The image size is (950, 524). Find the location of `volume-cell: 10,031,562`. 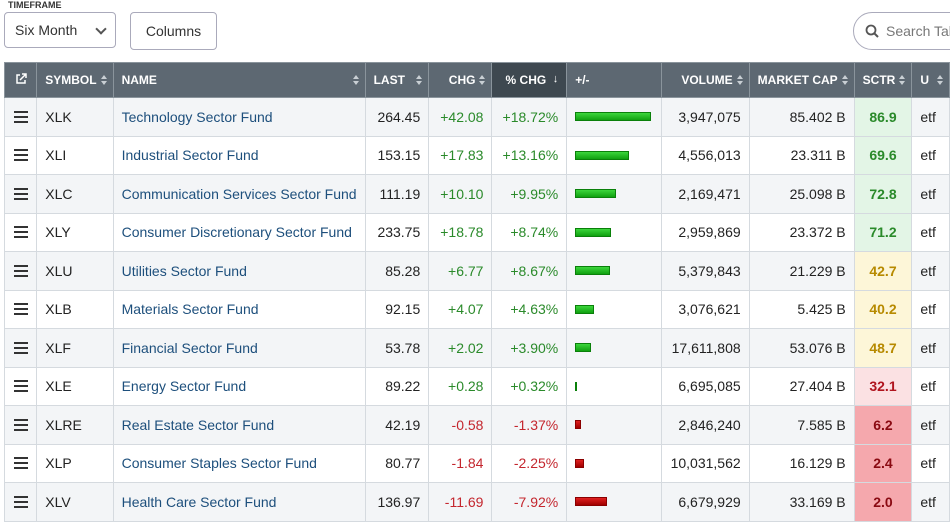

volume-cell: 10,031,562 is located at coordinates (705, 463).